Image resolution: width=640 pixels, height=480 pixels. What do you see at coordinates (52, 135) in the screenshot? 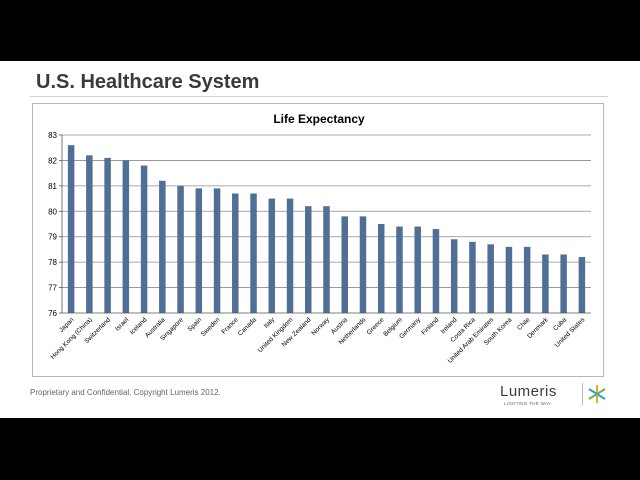
I see `y-tick-label: 83` at bounding box center [52, 135].